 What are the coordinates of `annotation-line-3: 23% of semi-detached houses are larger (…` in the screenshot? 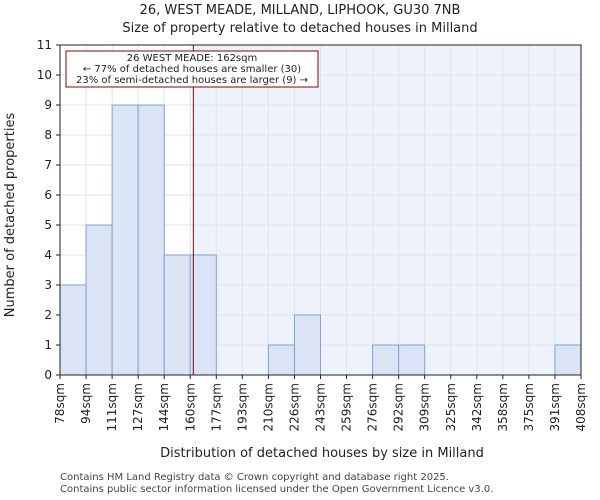 It's located at (192, 80).